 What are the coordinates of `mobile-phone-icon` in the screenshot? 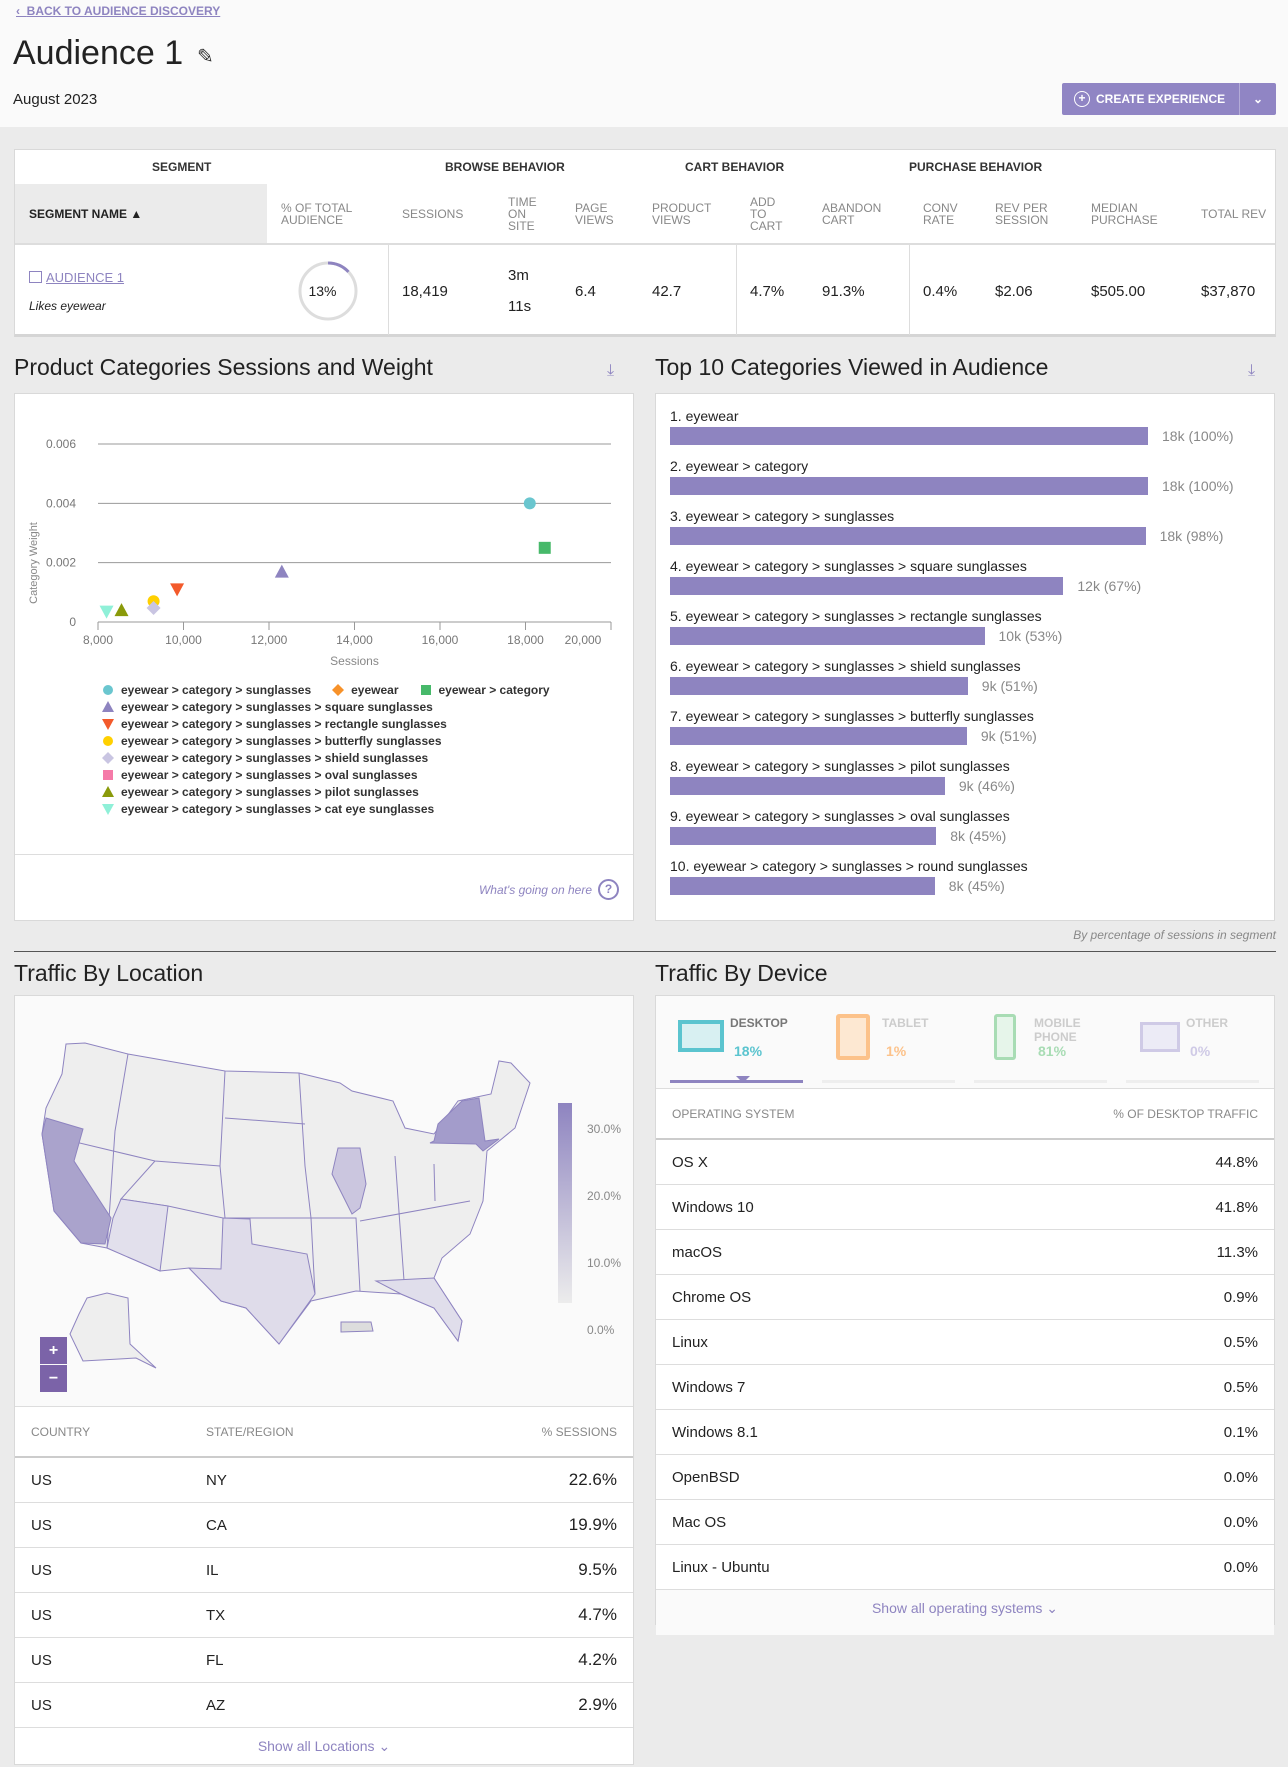 It's located at (1005, 1037).